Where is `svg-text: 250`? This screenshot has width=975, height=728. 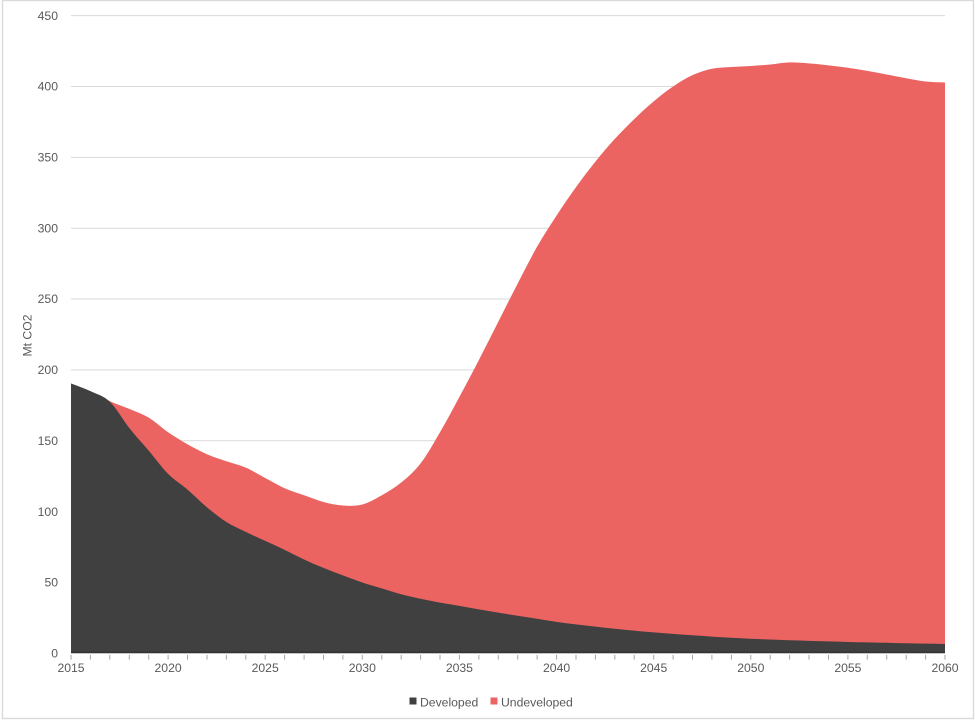
svg-text: 250 is located at coordinates (48, 299).